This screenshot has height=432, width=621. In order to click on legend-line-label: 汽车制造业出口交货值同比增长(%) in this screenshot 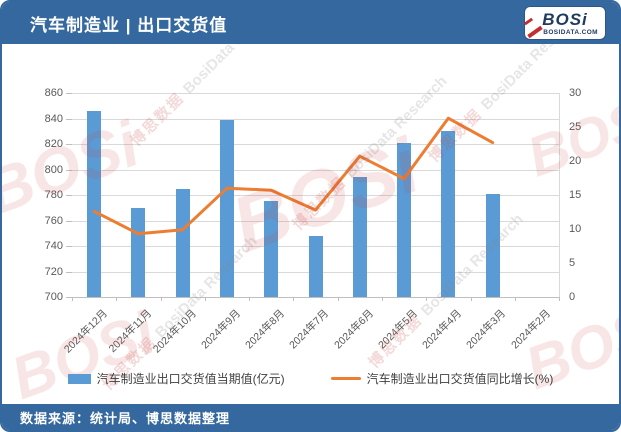, I will do `click(460, 379)`.